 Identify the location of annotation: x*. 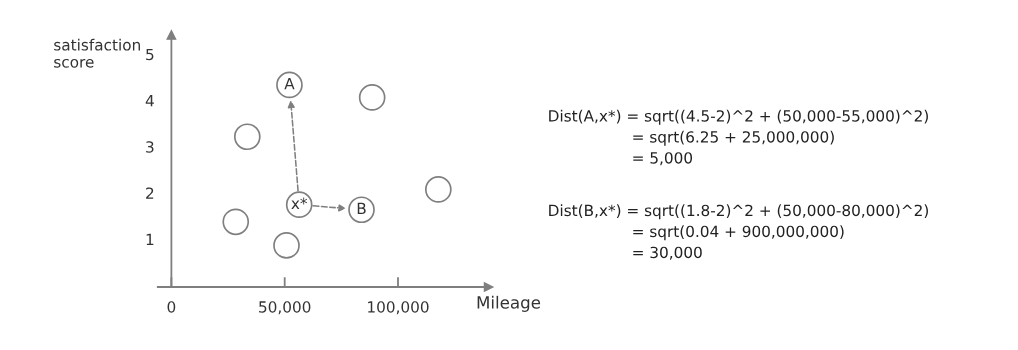
(299, 203).